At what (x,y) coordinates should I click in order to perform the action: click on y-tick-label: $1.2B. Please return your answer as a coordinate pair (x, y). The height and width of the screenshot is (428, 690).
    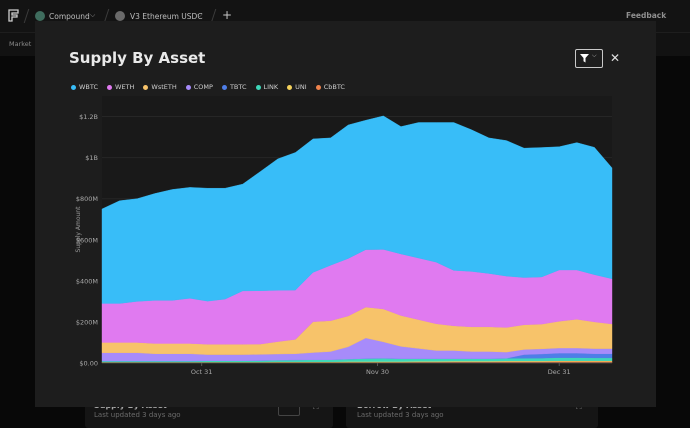
    Looking at the image, I should click on (88, 117).